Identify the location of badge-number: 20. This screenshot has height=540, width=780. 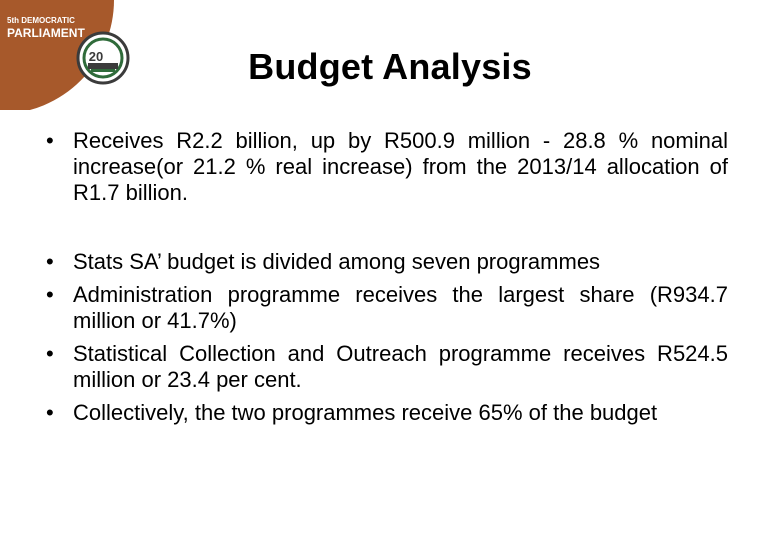
(96, 56).